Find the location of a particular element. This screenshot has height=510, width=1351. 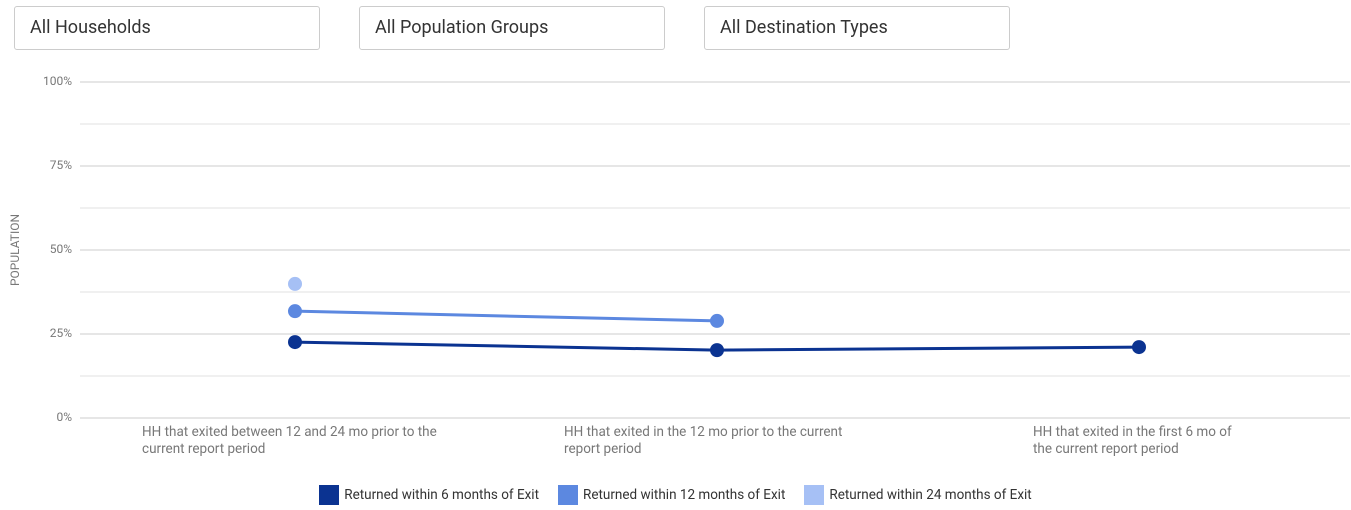

y-tick-label: 0% is located at coordinates (64, 417).